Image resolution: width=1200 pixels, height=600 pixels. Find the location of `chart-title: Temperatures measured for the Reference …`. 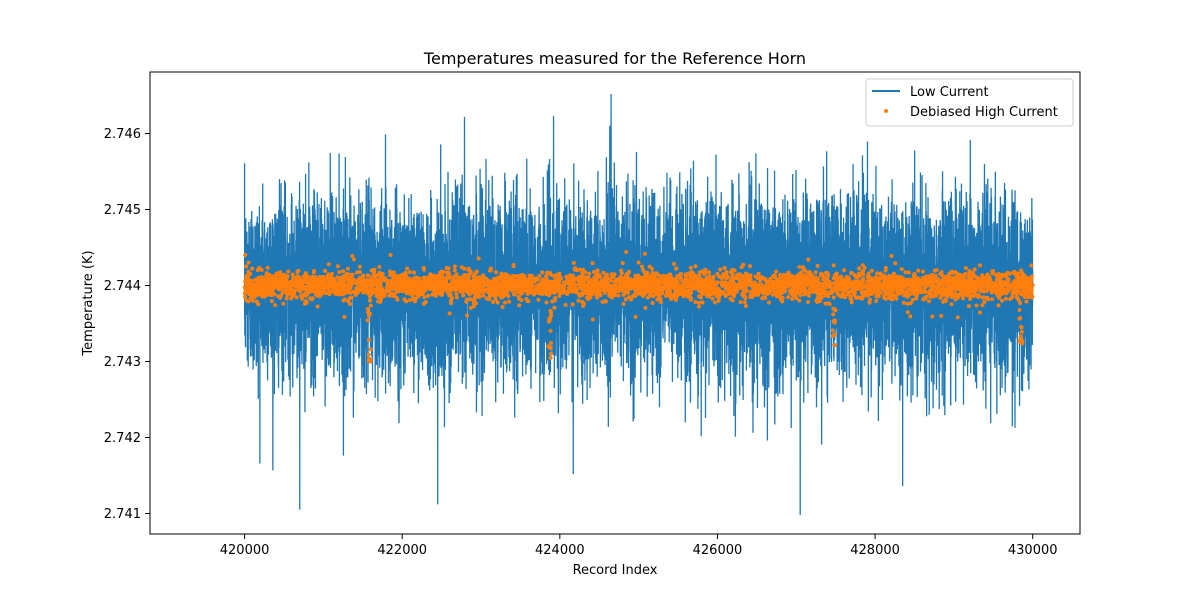

chart-title: Temperatures measured for the Reference … is located at coordinates (614, 58).